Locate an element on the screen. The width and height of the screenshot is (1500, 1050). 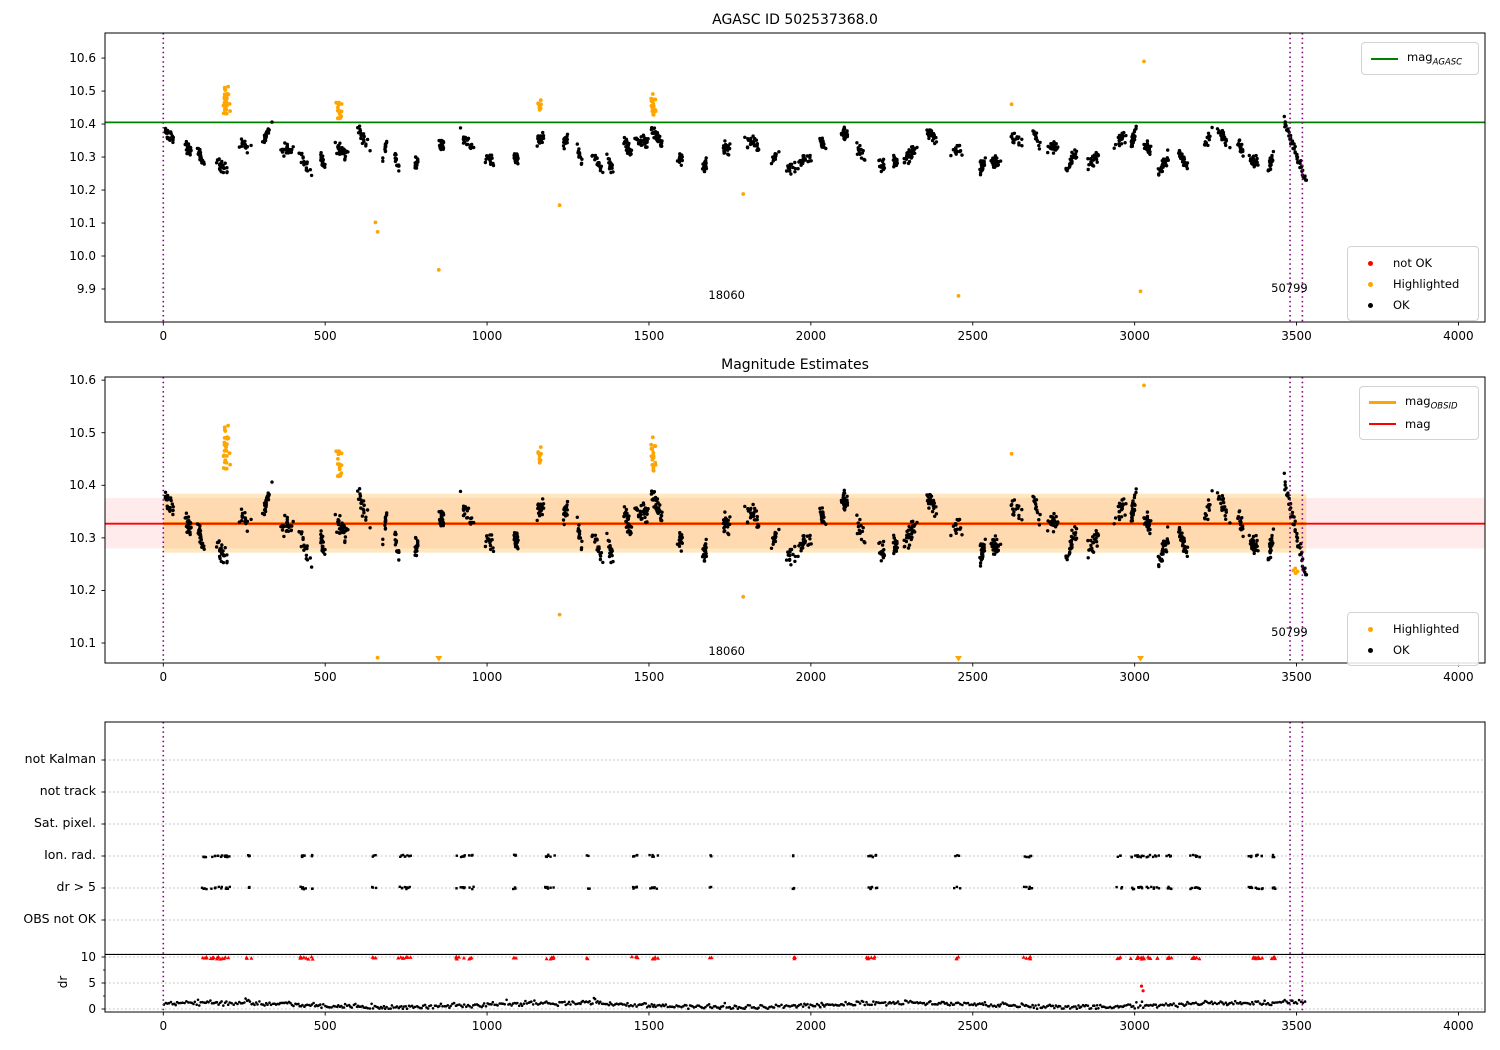
dr-tick-label: 5 is located at coordinates (92, 983).